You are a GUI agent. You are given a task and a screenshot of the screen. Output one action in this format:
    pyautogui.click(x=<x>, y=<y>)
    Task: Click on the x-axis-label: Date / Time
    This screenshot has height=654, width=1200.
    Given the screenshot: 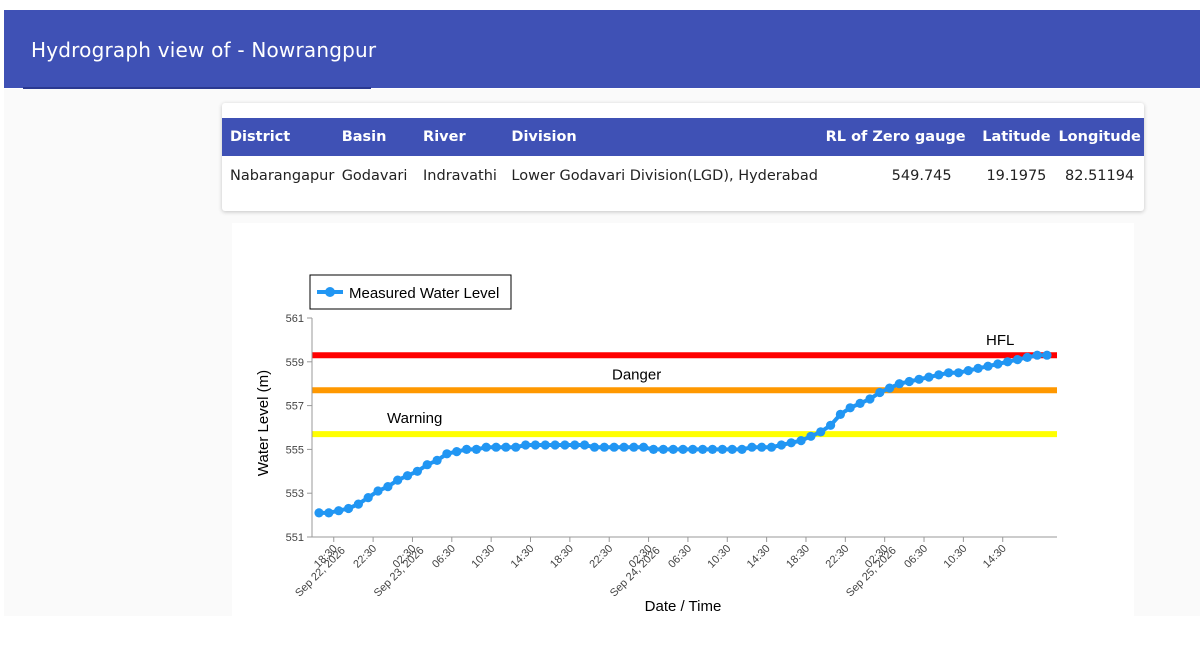 What is the action you would take?
    pyautogui.click(x=683, y=606)
    